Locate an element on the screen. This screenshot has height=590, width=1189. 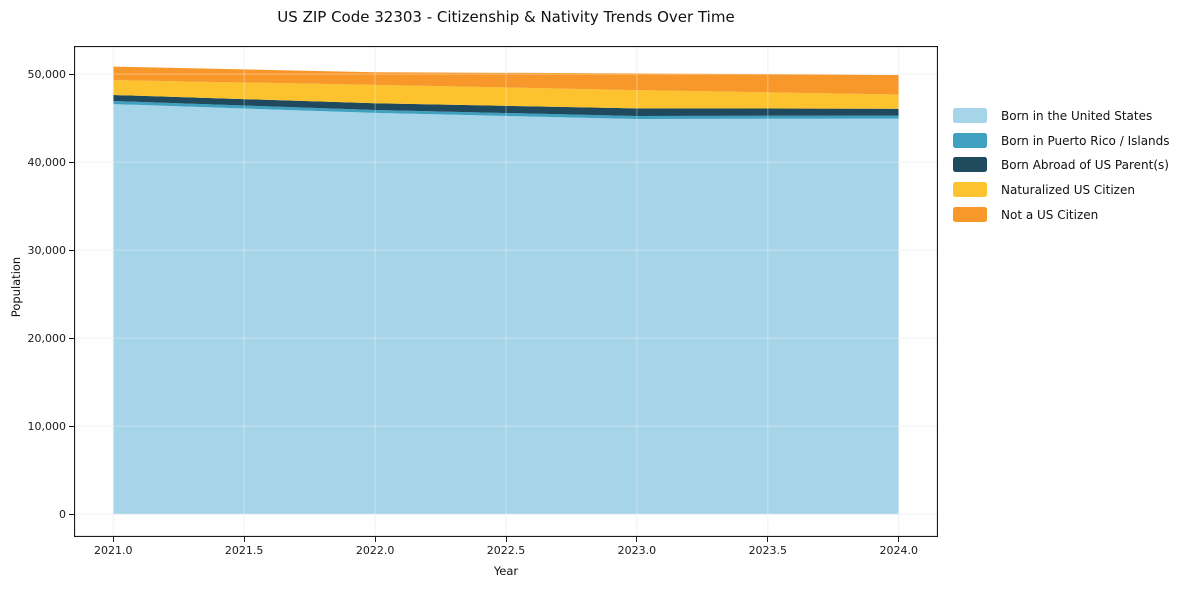
legend-item-born-in-the-united-states: Born in the United States is located at coordinates (1071, 116).